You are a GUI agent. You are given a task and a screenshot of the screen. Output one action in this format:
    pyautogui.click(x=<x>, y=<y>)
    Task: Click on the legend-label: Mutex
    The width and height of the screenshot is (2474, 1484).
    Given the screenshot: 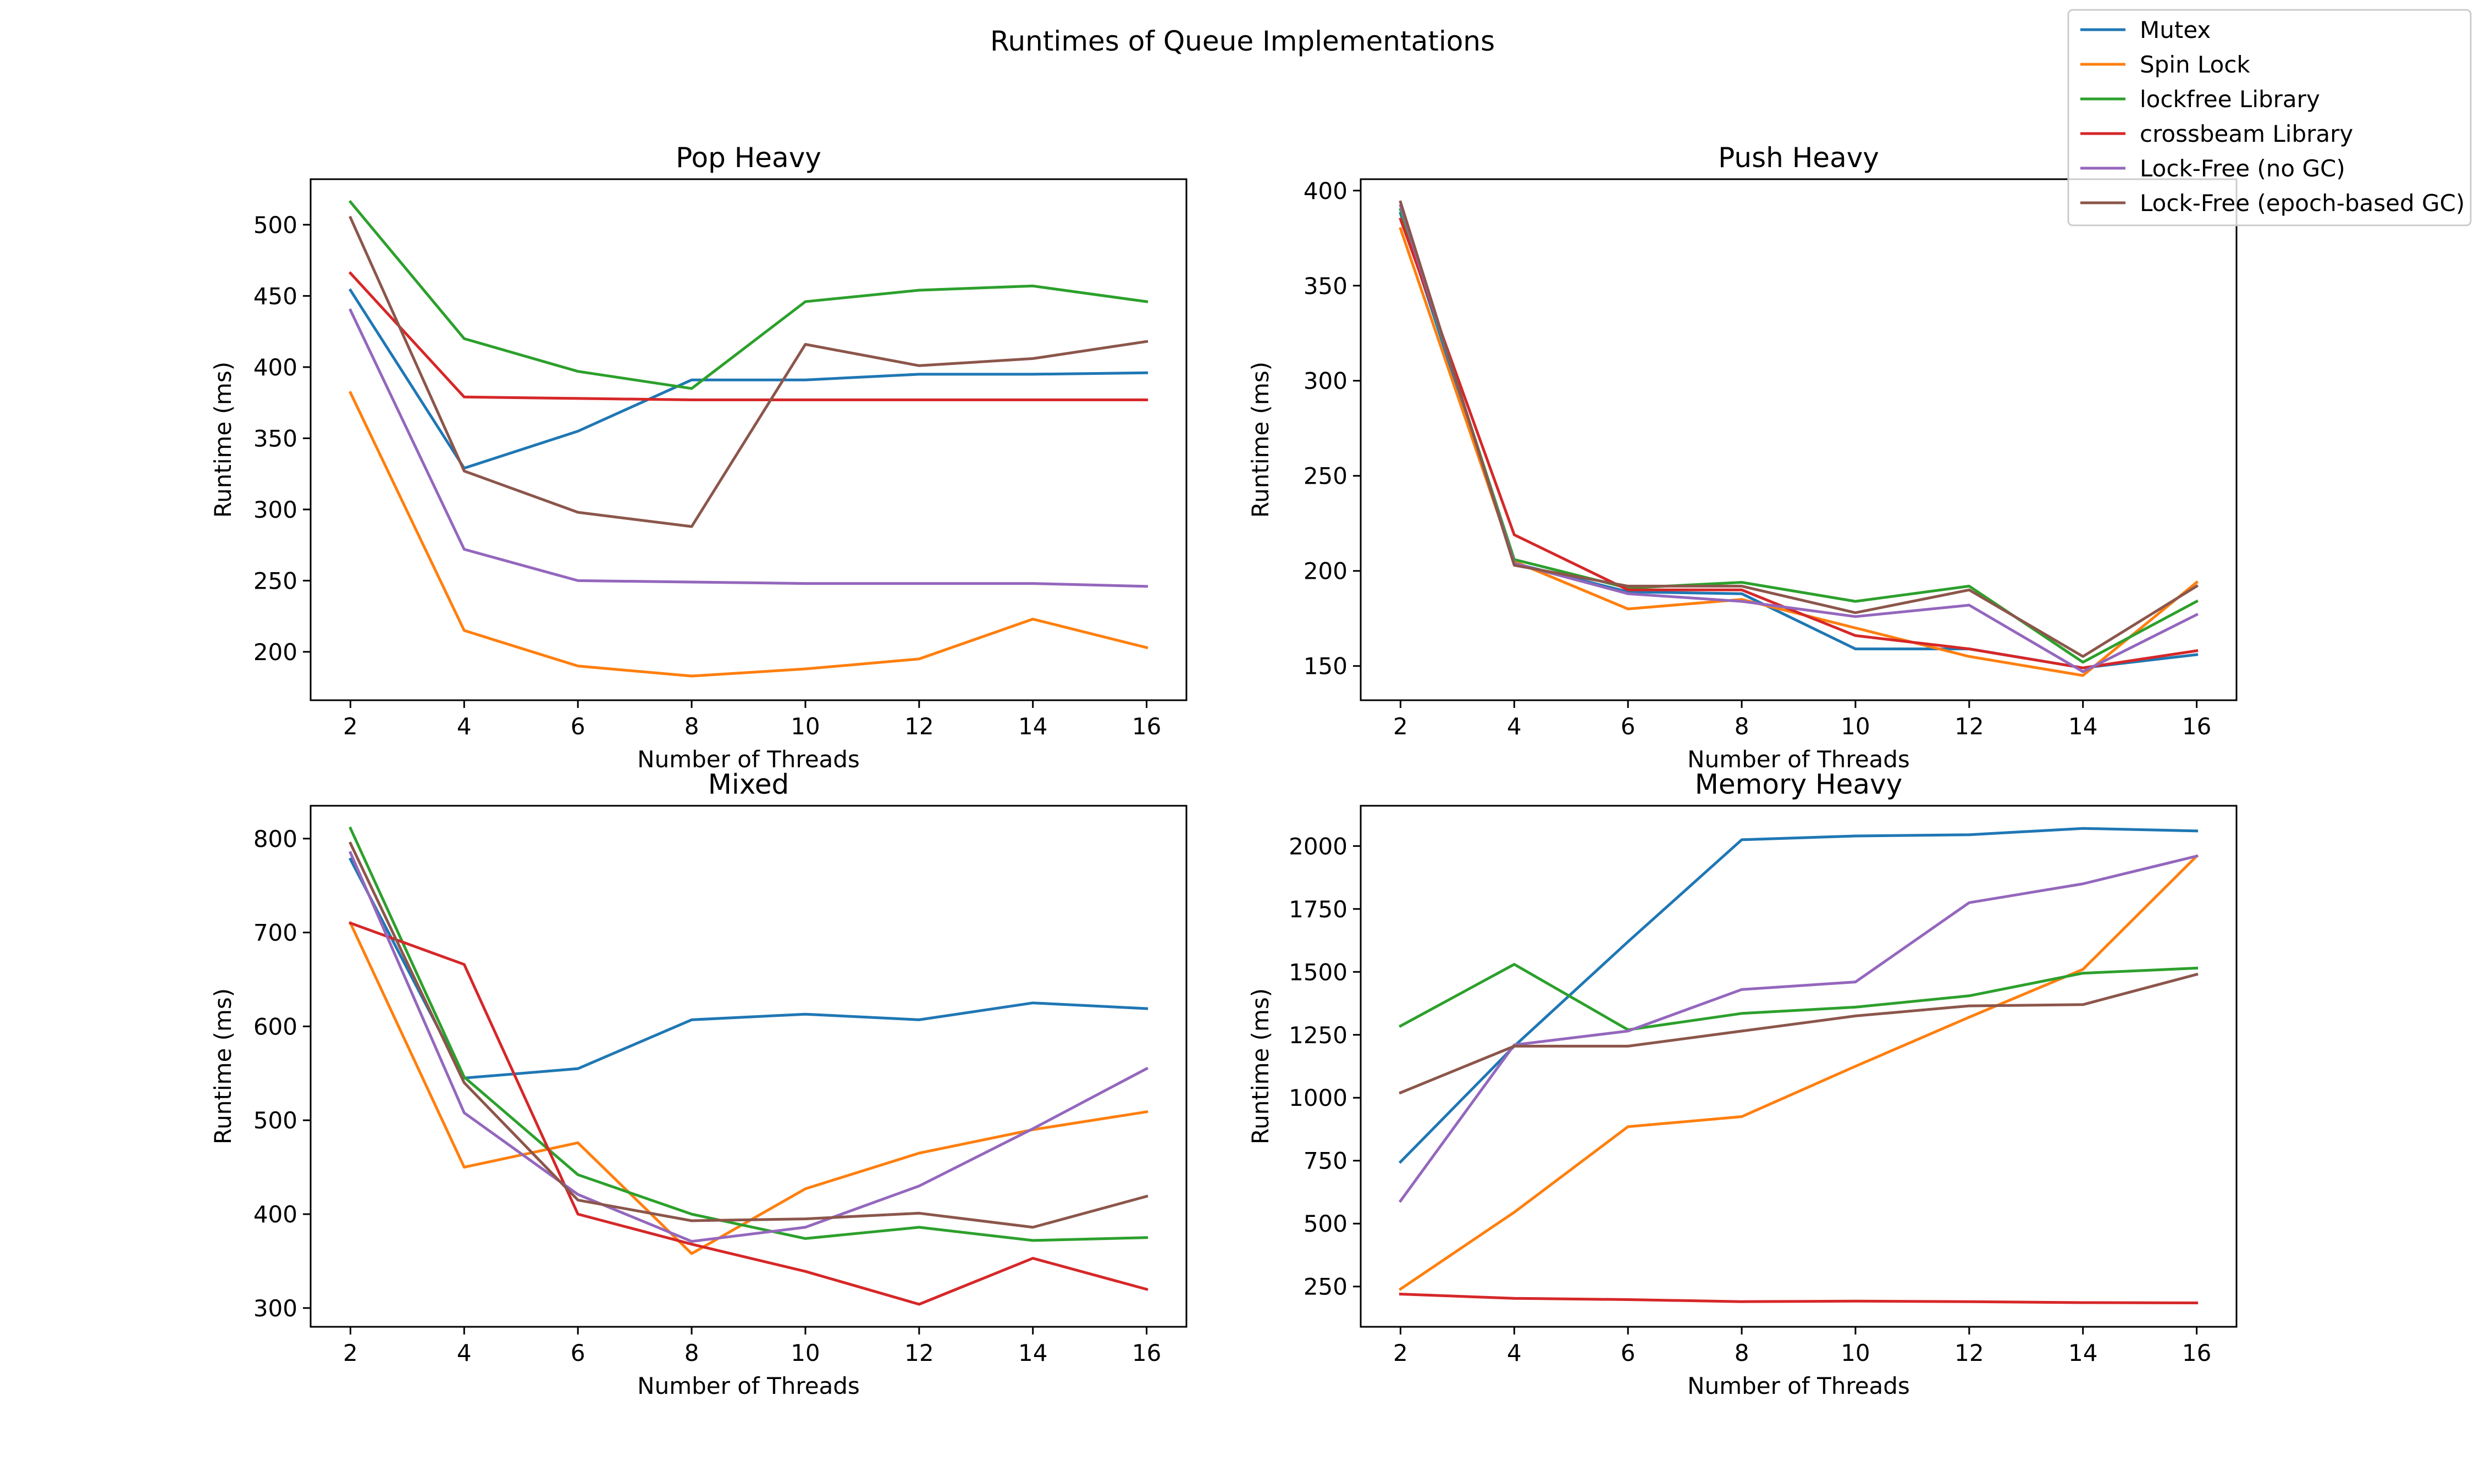 What is the action you would take?
    pyautogui.click(x=2176, y=29)
    